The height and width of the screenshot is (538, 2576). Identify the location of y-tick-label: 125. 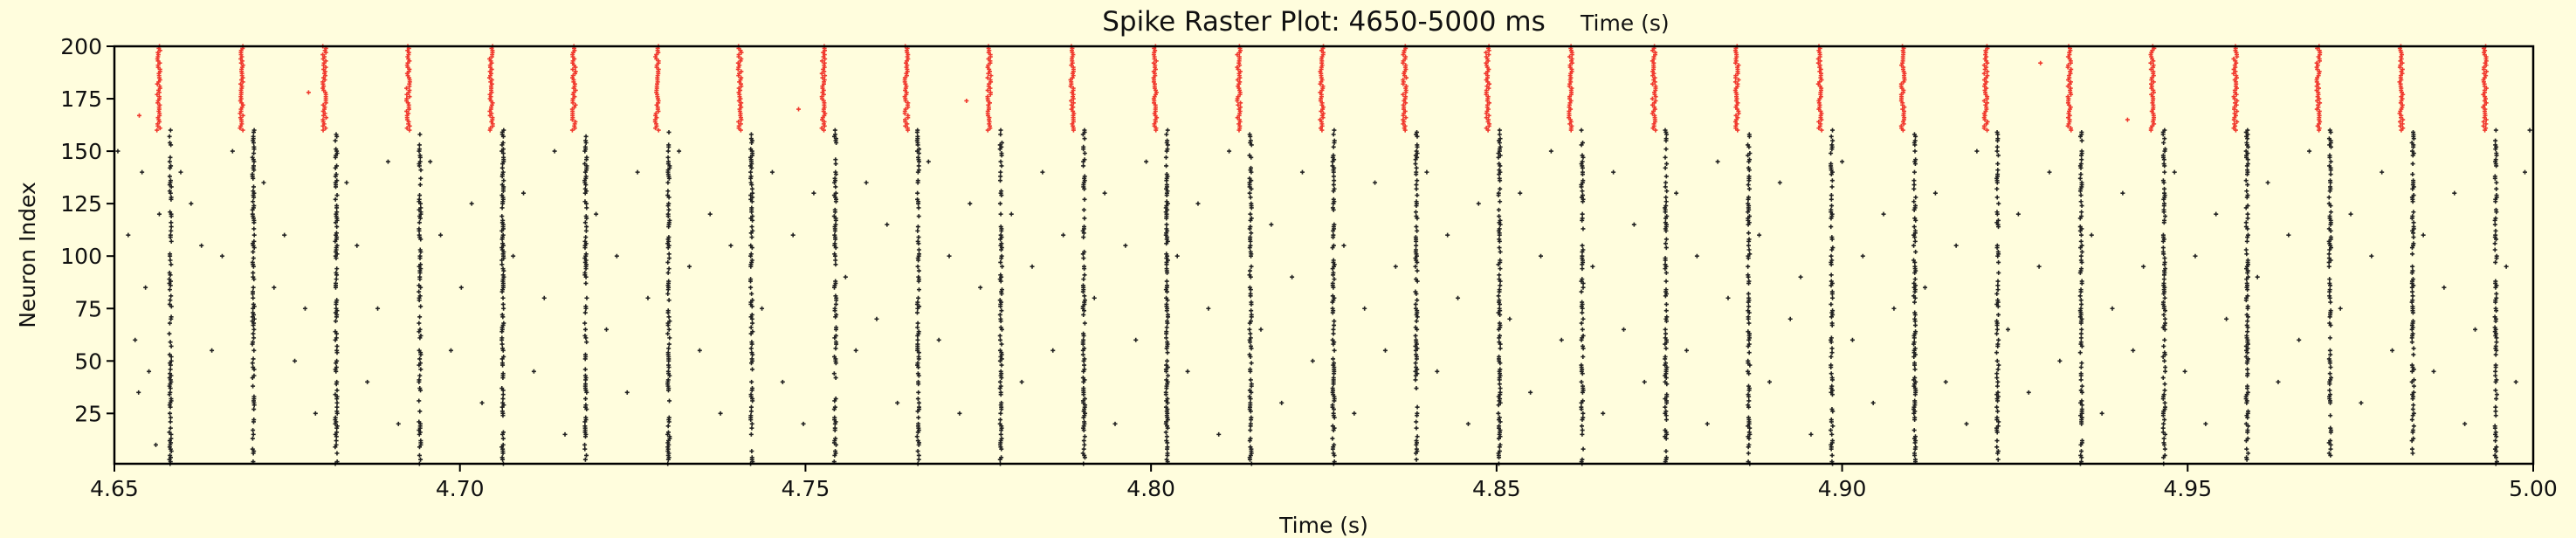
(81, 204).